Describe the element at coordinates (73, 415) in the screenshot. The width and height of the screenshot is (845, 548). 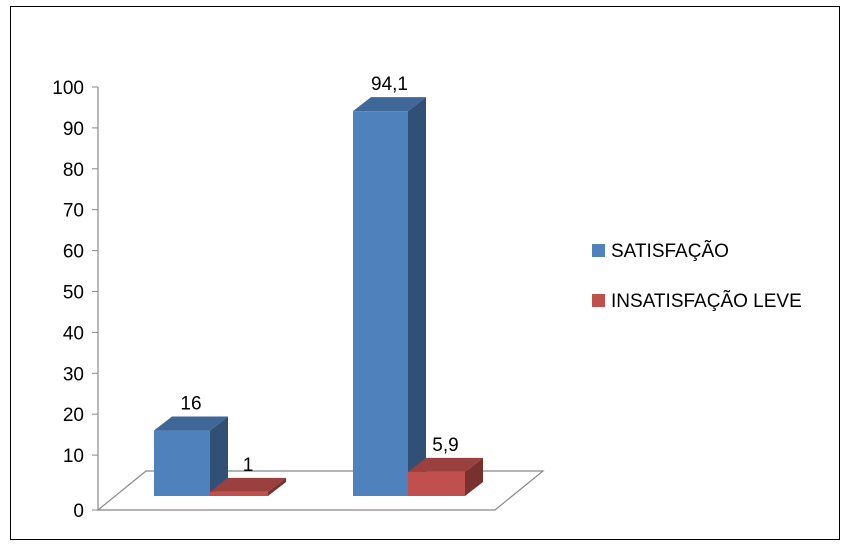
I see `y-tick-label: 20` at that location.